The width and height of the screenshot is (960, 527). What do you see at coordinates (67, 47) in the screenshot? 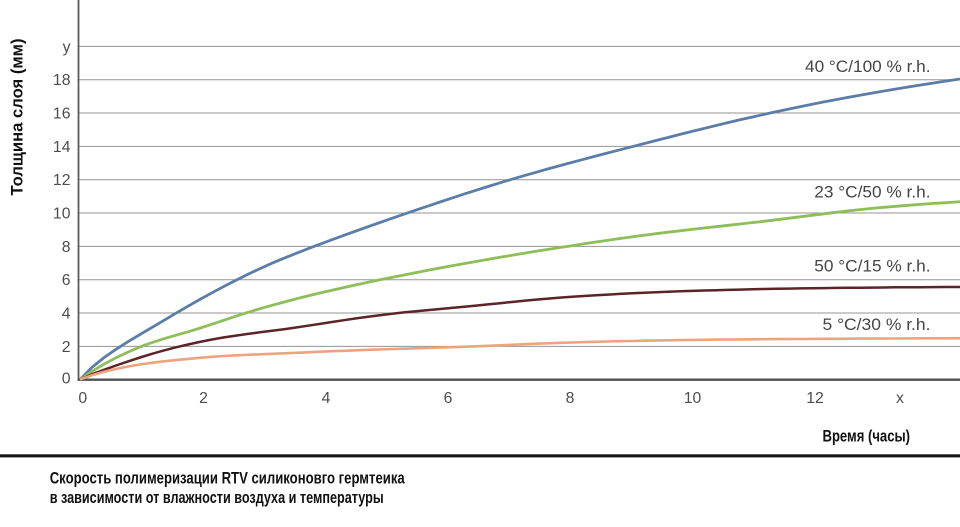
I see `svg-text: у` at bounding box center [67, 47].